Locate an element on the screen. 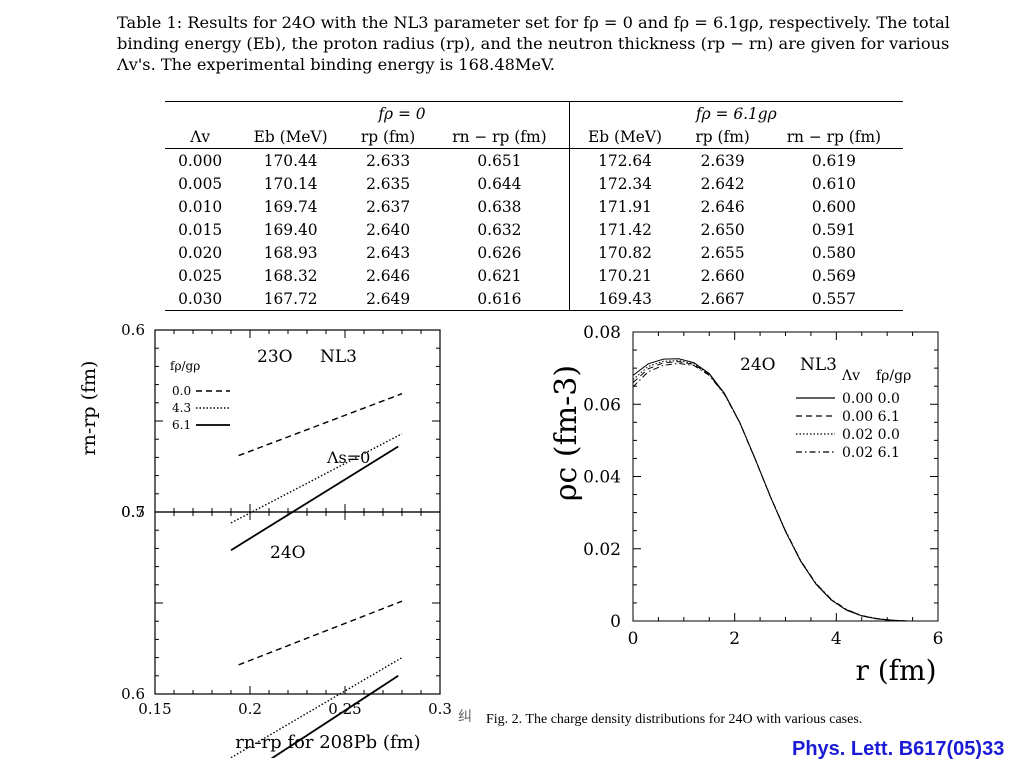  table-row: 0.010 169.74 2.637 0.638 171.91 2.646 0.600 is located at coordinates (534, 206).